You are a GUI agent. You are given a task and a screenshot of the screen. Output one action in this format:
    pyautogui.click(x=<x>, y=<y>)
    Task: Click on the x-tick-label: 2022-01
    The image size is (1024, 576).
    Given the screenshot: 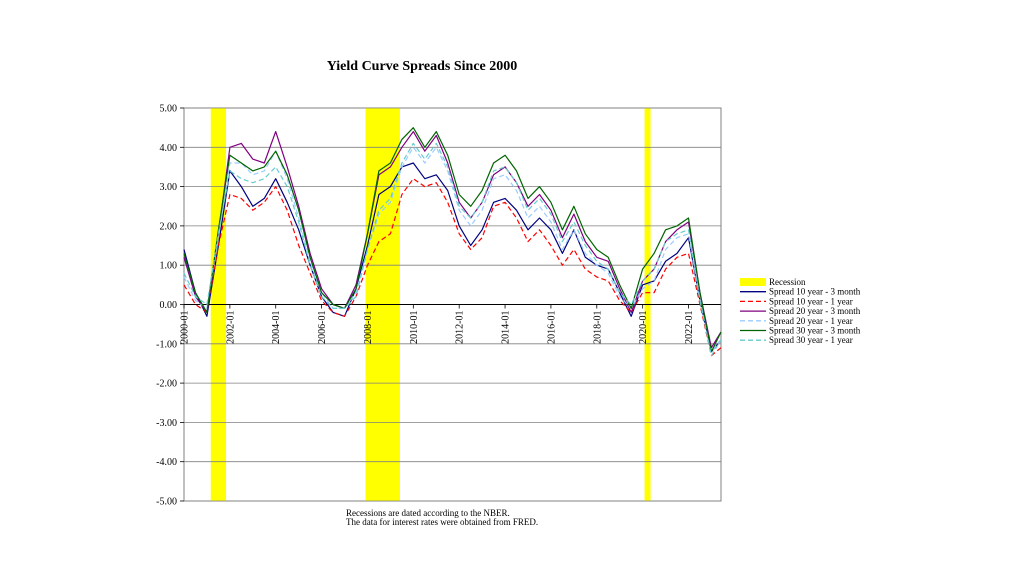 What is the action you would take?
    pyautogui.click(x=689, y=327)
    